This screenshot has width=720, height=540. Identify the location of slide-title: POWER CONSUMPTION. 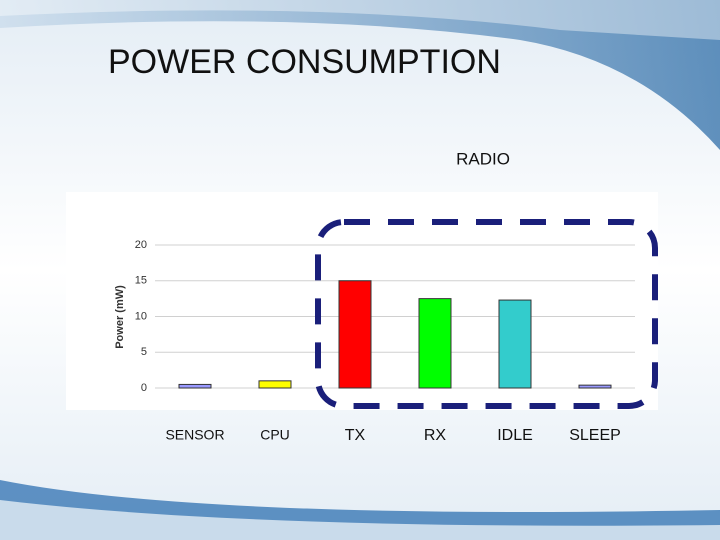
(304, 62).